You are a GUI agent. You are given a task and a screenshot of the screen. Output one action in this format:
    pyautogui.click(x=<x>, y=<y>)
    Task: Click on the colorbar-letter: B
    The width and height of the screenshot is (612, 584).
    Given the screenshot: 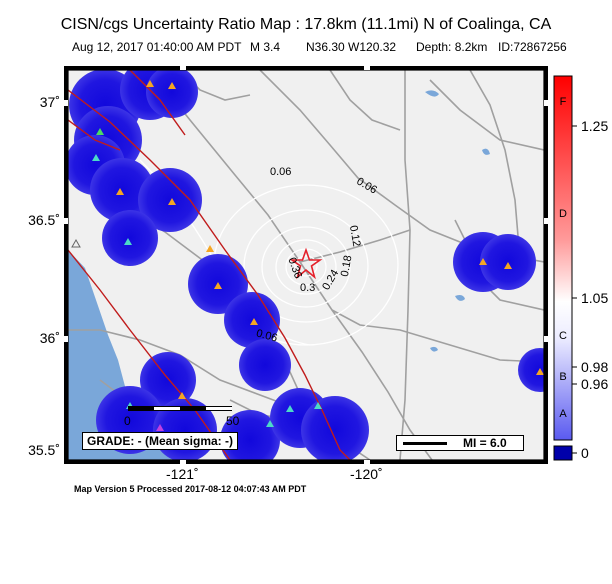 What is the action you would take?
    pyautogui.click(x=563, y=377)
    